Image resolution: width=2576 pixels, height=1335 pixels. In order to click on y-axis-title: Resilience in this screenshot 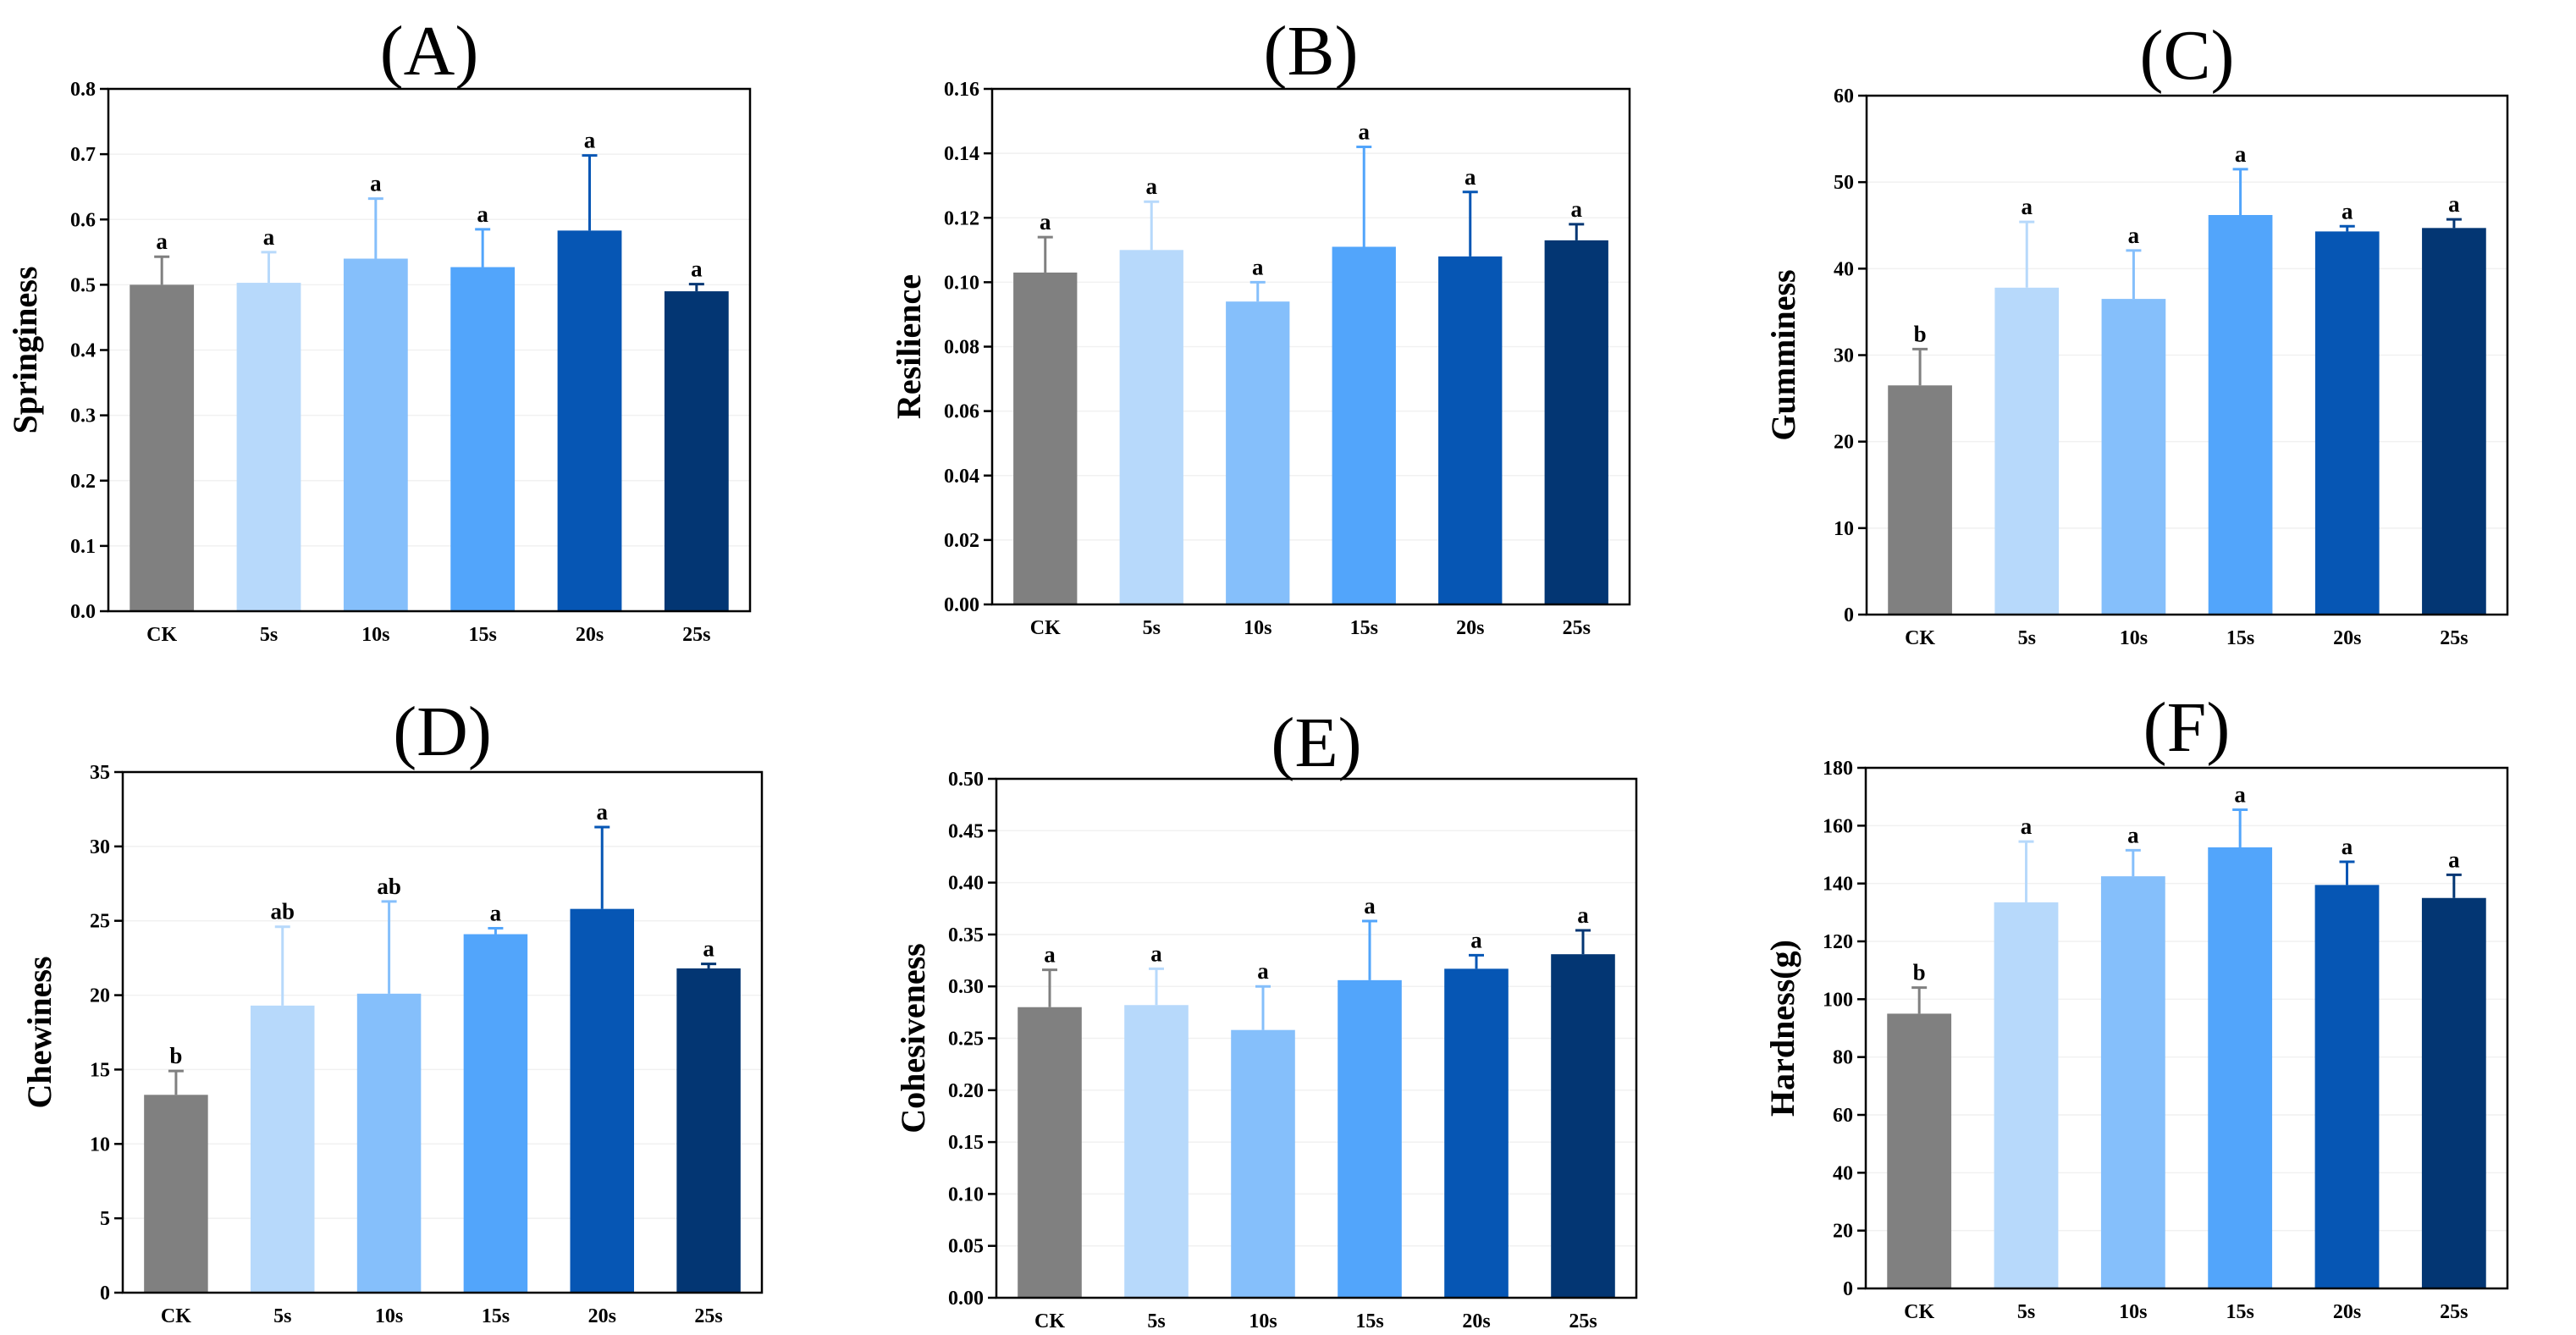, I will do `click(909, 346)`.